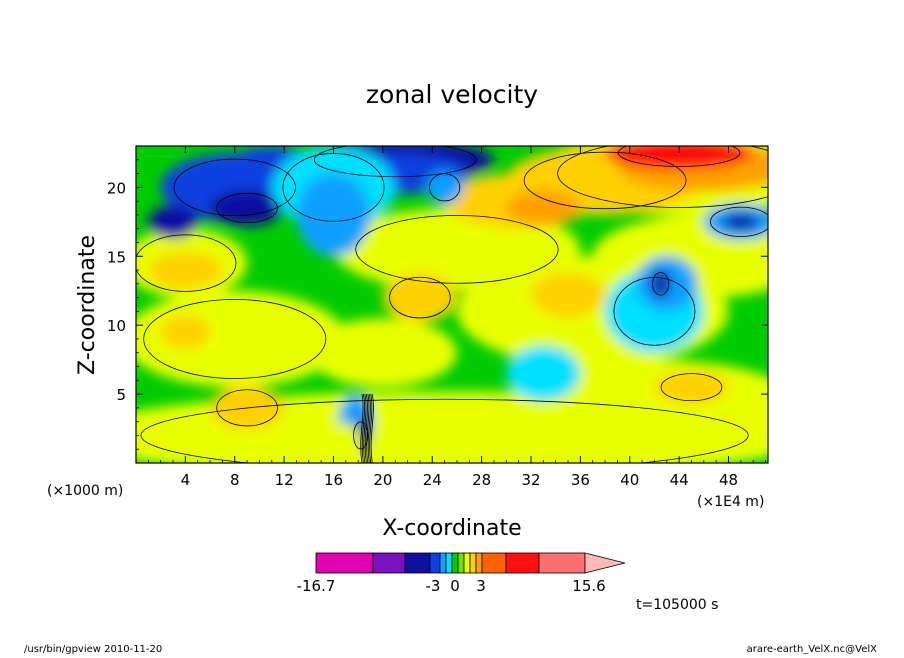 This screenshot has width=904, height=658. I want to click on colorbar-label: 15.6, so click(588, 586).